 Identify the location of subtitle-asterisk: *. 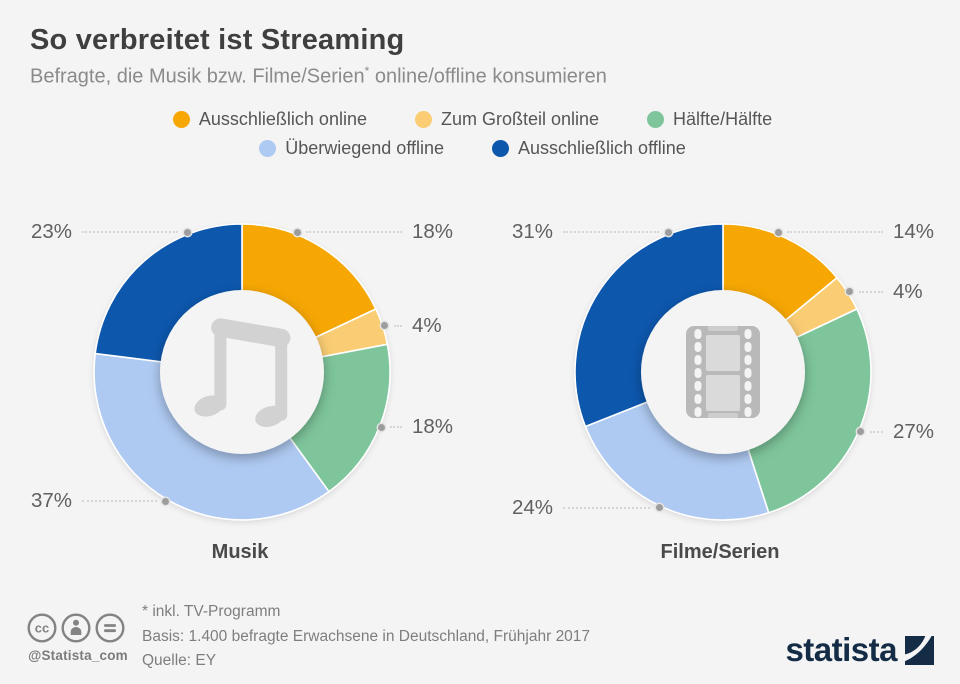
(367, 71).